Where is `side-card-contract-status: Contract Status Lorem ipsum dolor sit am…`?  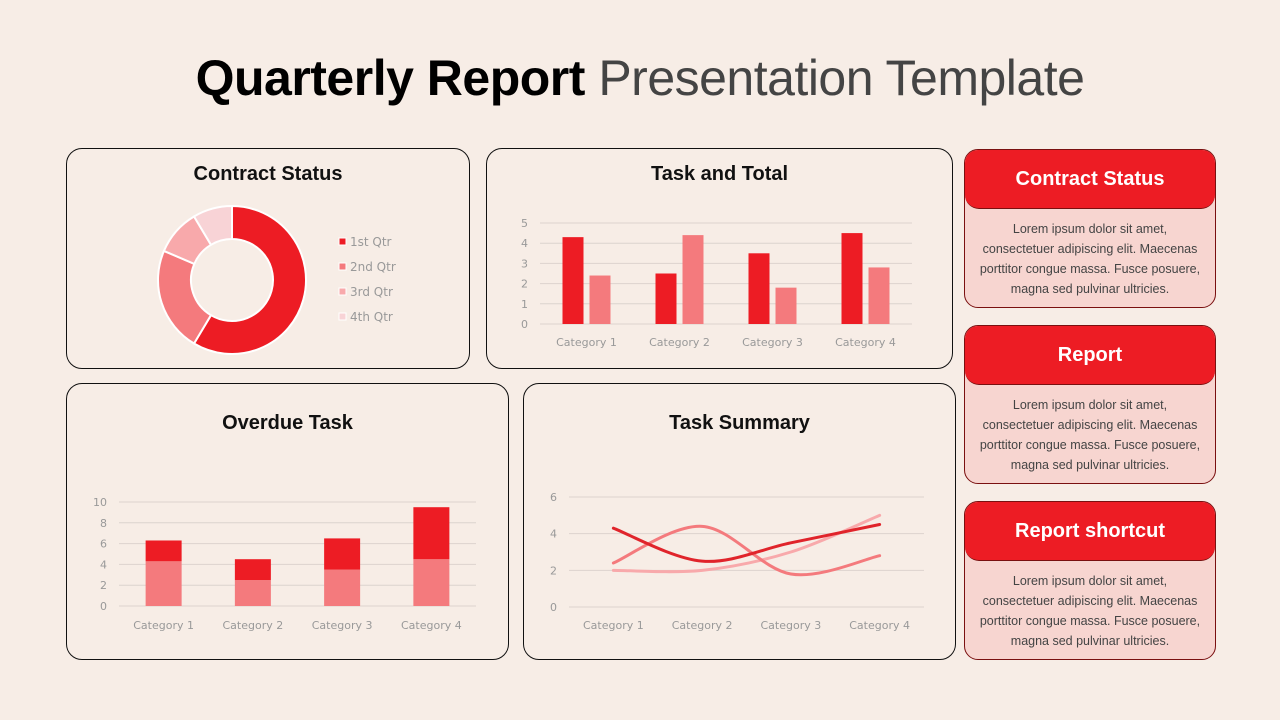 side-card-contract-status: Contract Status Lorem ipsum dolor sit am… is located at coordinates (1090, 228).